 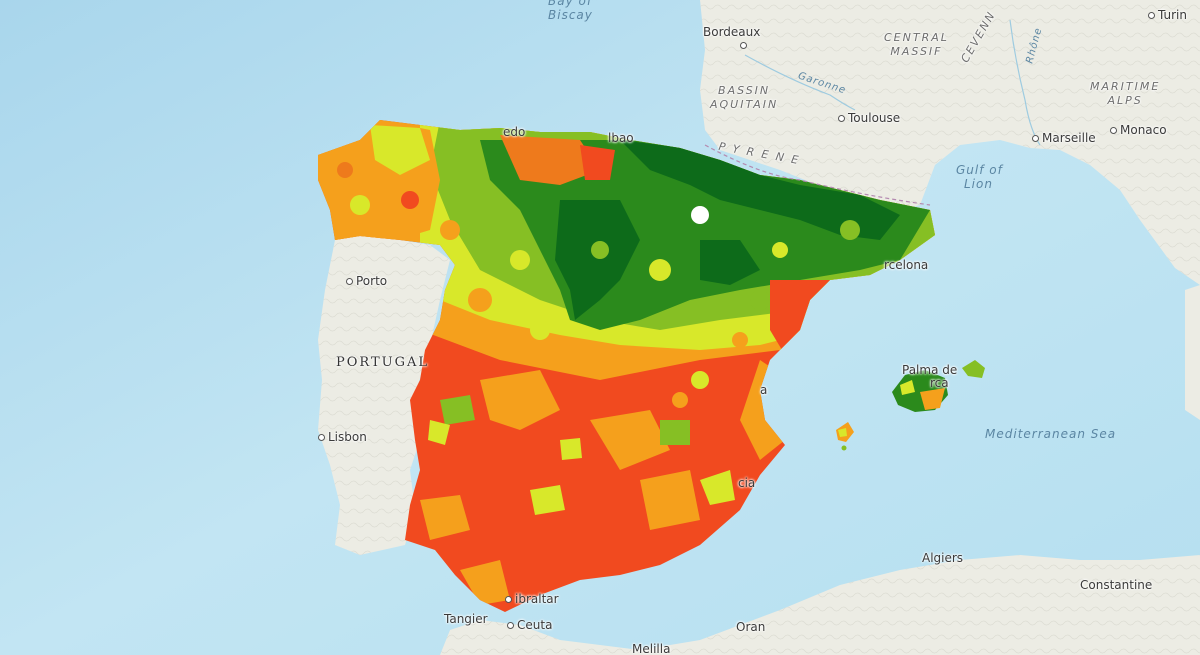 I want to click on city-constantine: Constantine, so click(x=1116, y=585).